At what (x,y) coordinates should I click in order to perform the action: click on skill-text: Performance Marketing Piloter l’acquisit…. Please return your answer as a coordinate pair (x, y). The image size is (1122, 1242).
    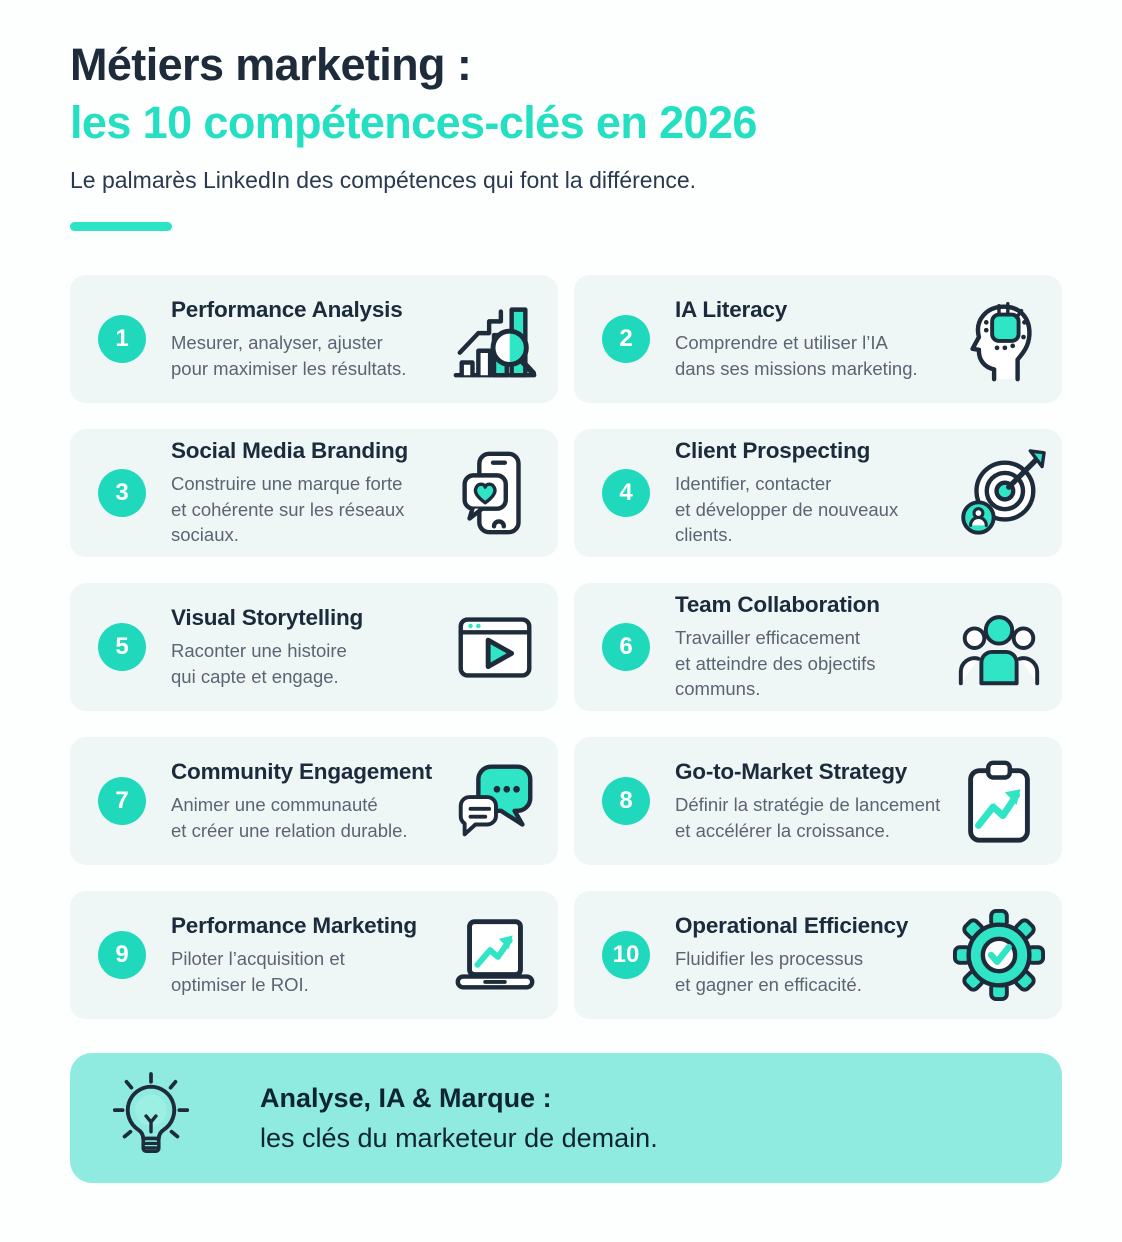
    Looking at the image, I should click on (307, 955).